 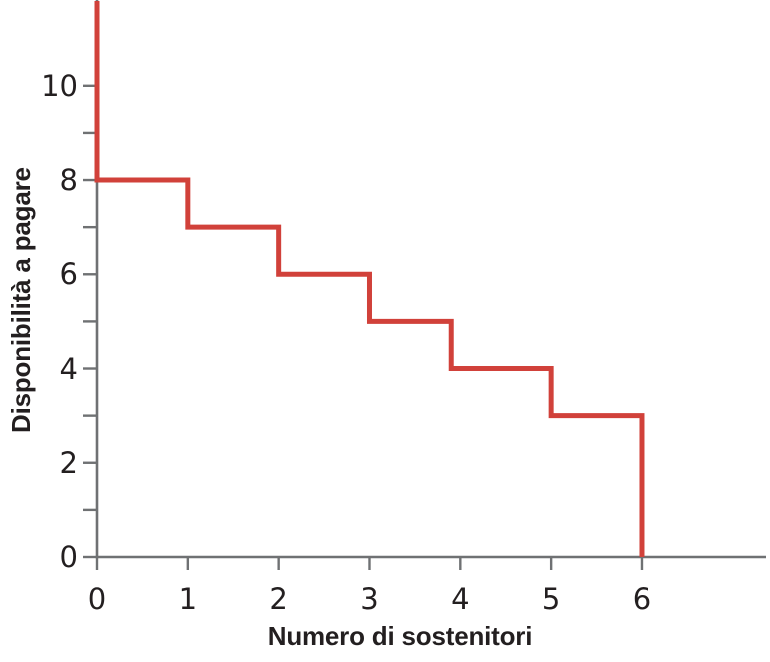 What do you see at coordinates (97, 599) in the screenshot?
I see `x-tick-label-0: 0` at bounding box center [97, 599].